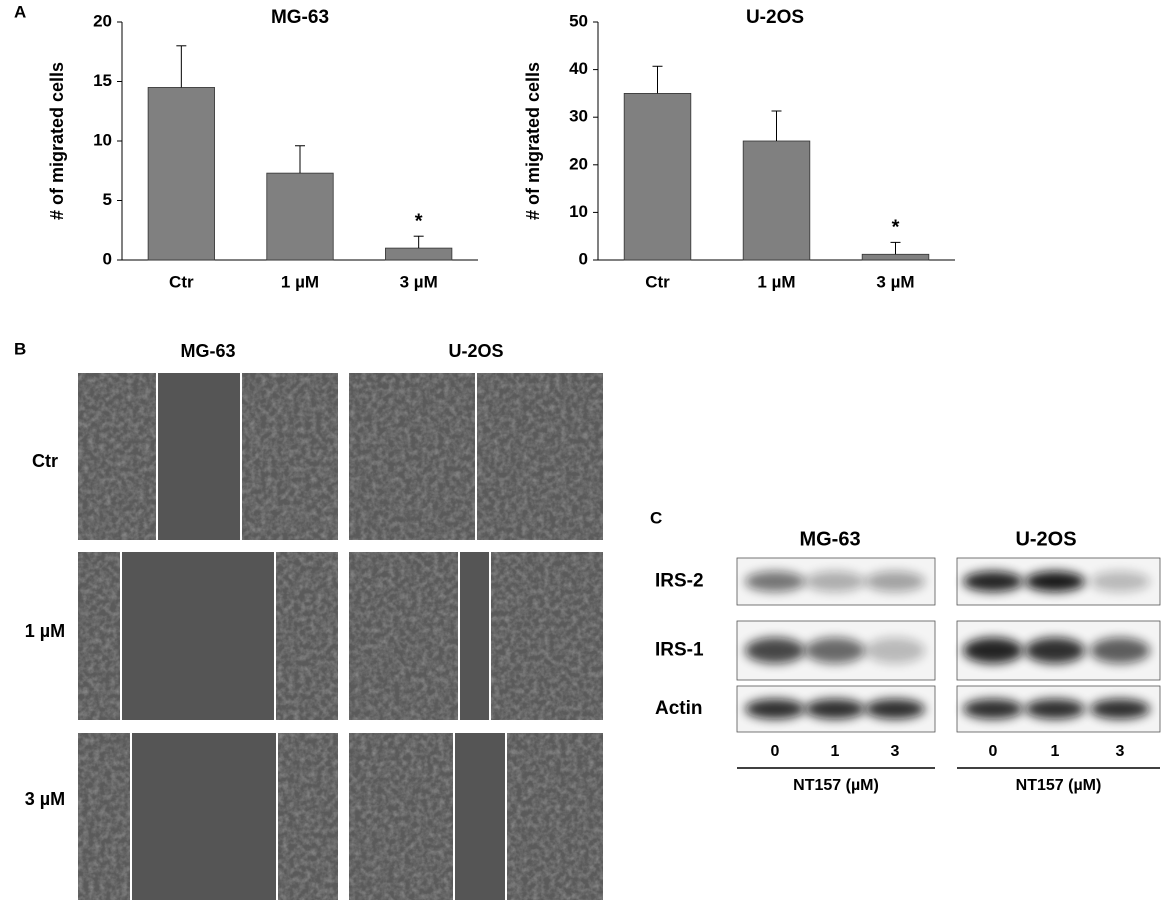  Describe the element at coordinates (1045, 539) in the screenshot. I see `blot-group-title: U-2OS` at that location.